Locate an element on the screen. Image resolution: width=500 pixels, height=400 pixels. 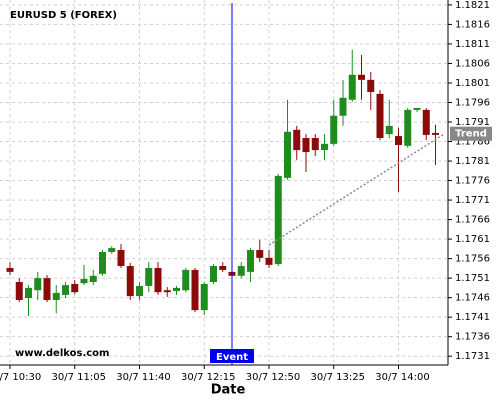
y-tick-label: 1.1731 is located at coordinates (472, 356).